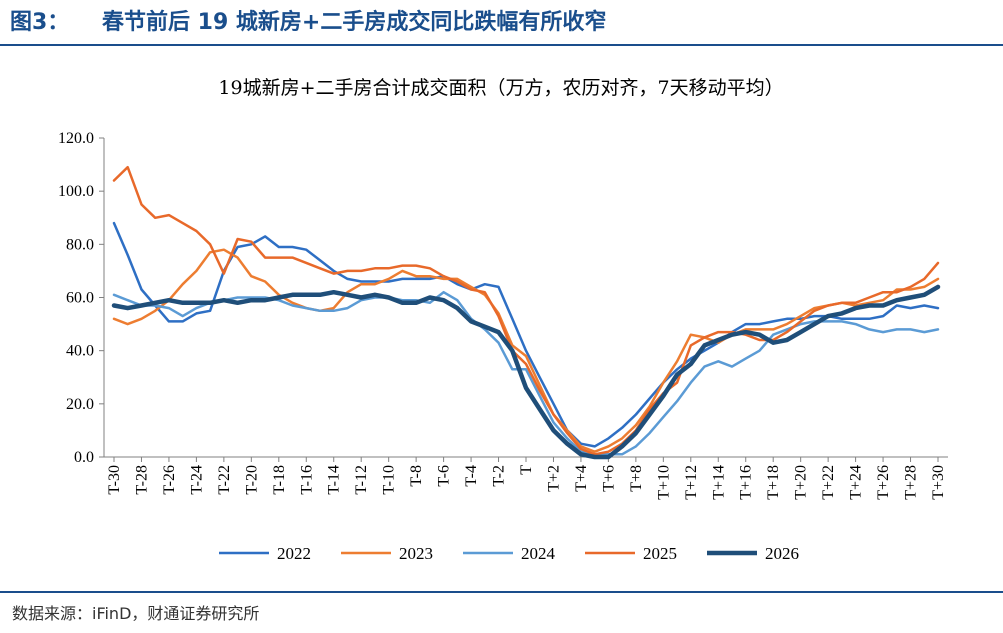  Describe the element at coordinates (136, 613) in the screenshot. I see `source-note: 数据来源：iFinD，财通证券研究所` at that location.